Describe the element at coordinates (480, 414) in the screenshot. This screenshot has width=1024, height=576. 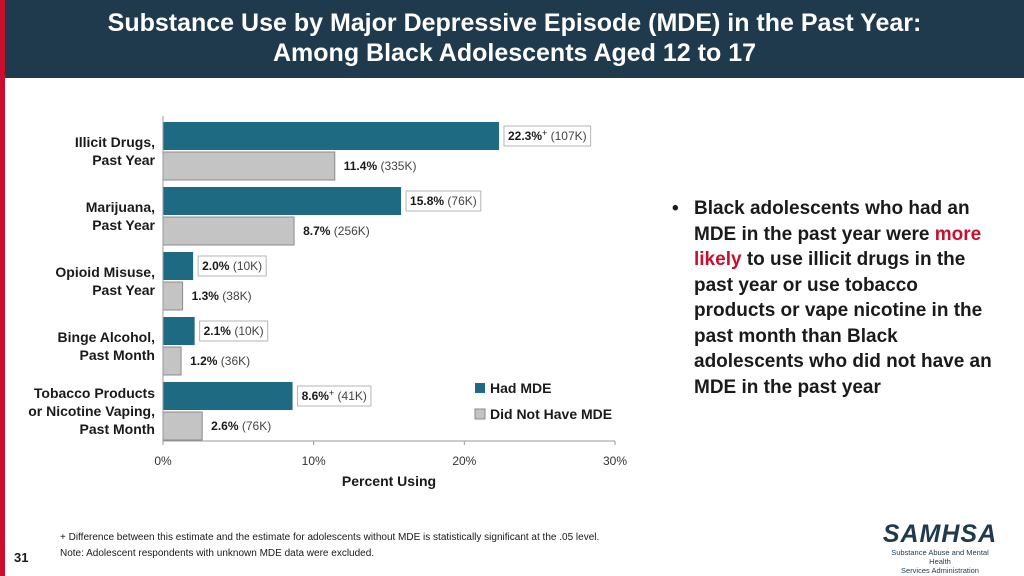
I see `legend-swatch-no-mde` at that location.